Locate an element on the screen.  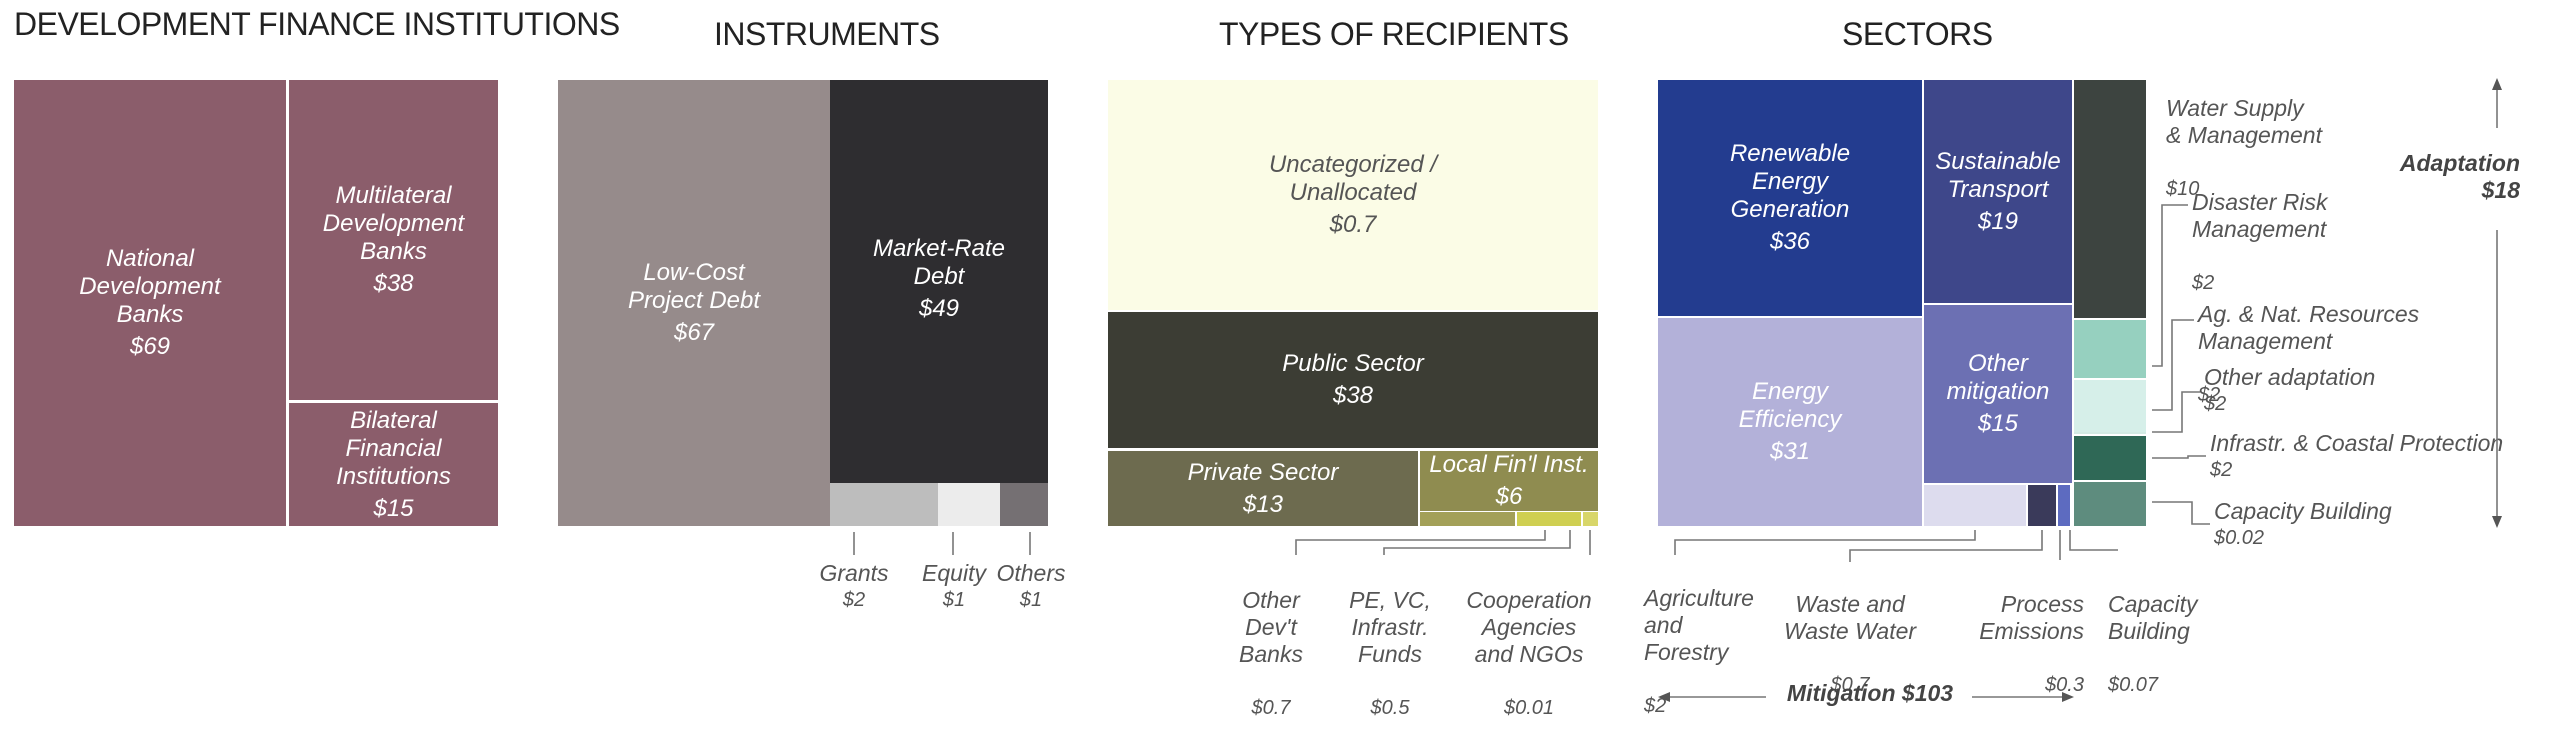
ins-others-callout: Others $1 is located at coordinates (1031, 587).